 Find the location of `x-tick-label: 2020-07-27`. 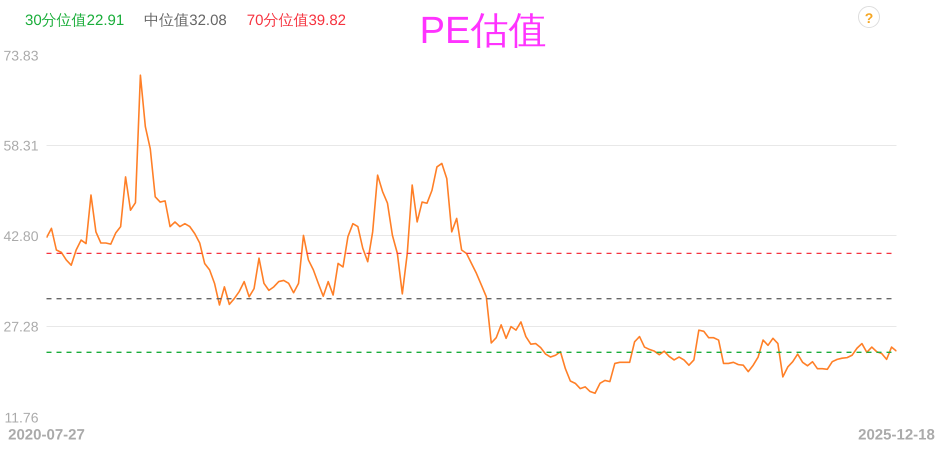

x-tick-label: 2020-07-27 is located at coordinates (46, 435).